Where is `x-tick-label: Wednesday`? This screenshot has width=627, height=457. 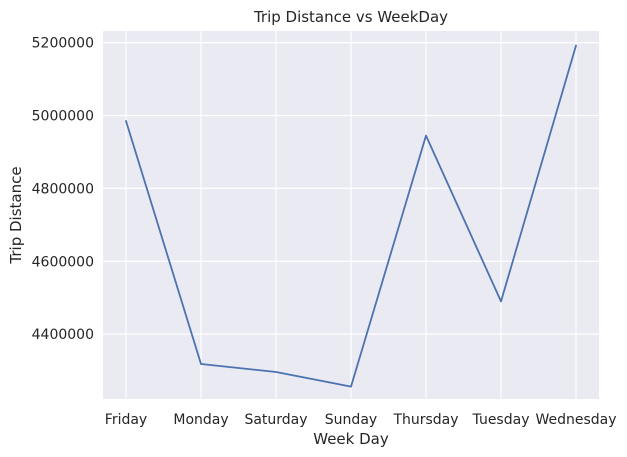
x-tick-label: Wednesday is located at coordinates (575, 420).